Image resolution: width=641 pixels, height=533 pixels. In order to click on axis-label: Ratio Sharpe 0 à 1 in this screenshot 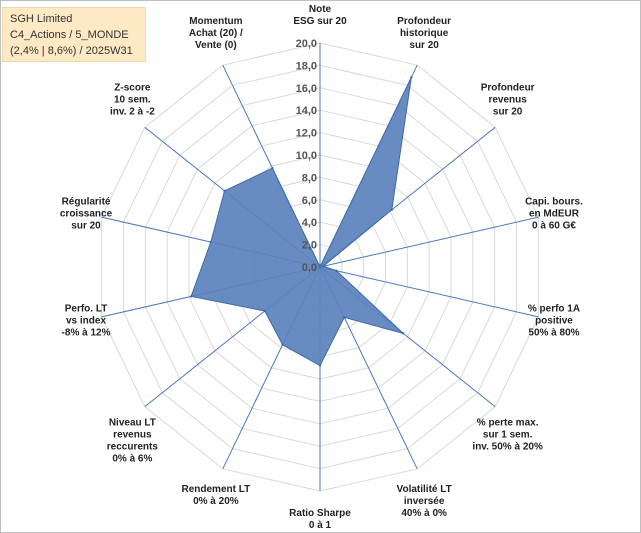, I will do `click(320, 519)`.